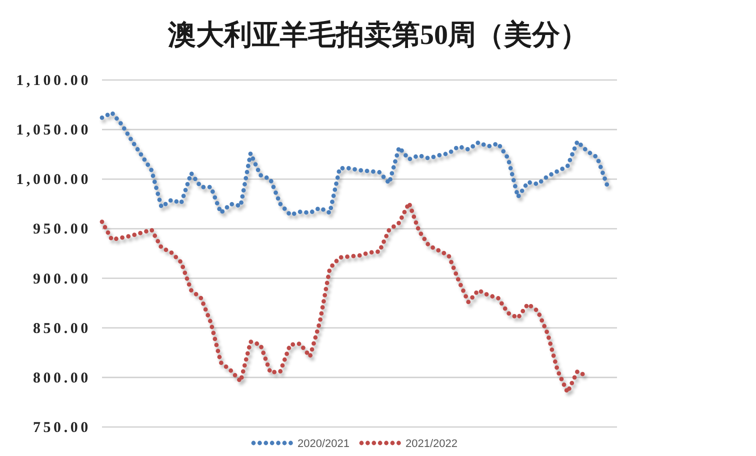 This screenshot has height=456, width=756. I want to click on y-tick-label: 1,100.00, so click(53, 81).